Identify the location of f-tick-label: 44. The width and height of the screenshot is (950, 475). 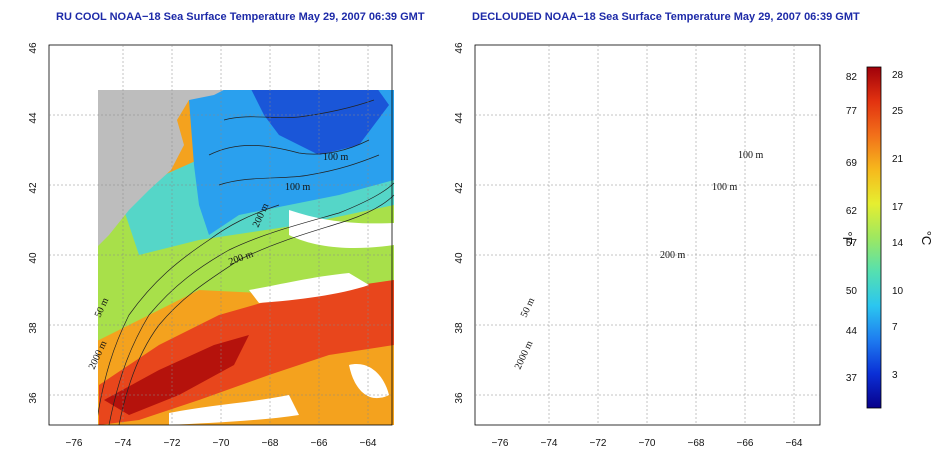
(852, 331).